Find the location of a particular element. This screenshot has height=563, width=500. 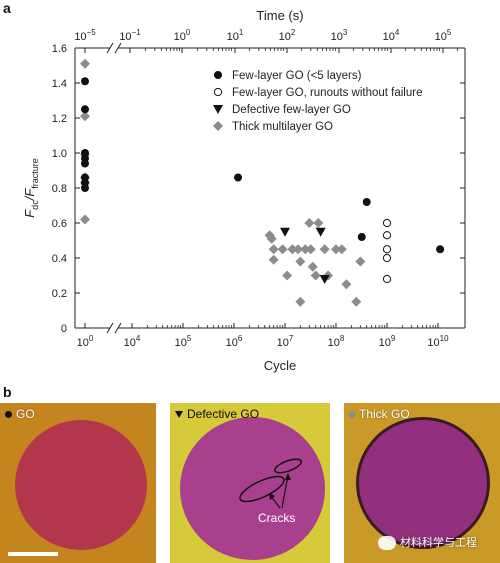

legend-marker-filled-triangle-down is located at coordinates (218, 109).